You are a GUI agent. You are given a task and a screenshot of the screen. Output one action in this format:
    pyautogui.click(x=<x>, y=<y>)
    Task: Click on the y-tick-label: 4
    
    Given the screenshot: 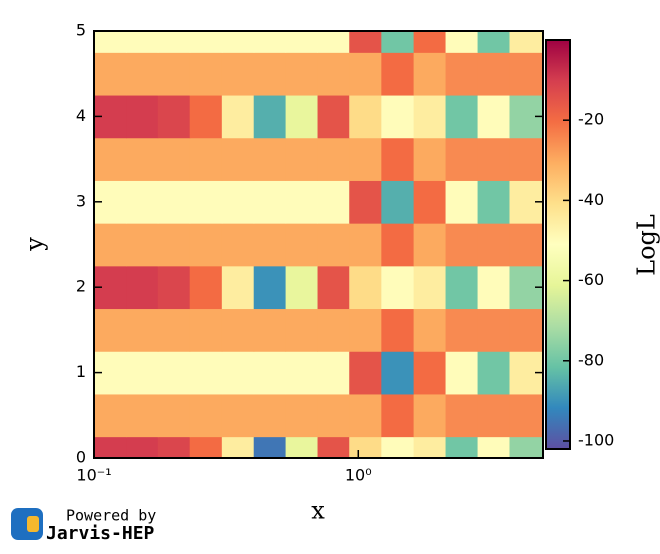 What is the action you would take?
    pyautogui.click(x=81, y=115)
    